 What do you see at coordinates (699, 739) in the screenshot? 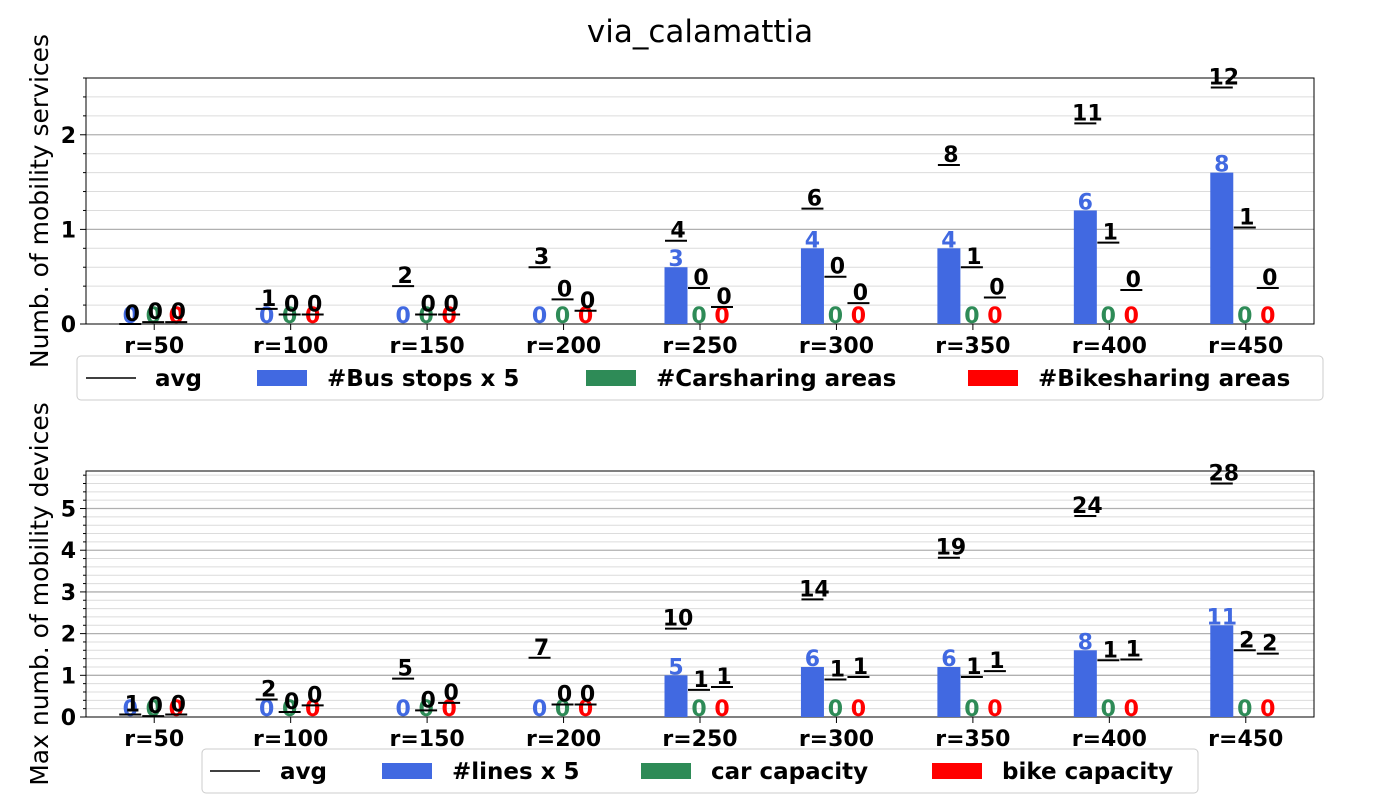
I see `x-tick-label: r=250` at bounding box center [699, 739].